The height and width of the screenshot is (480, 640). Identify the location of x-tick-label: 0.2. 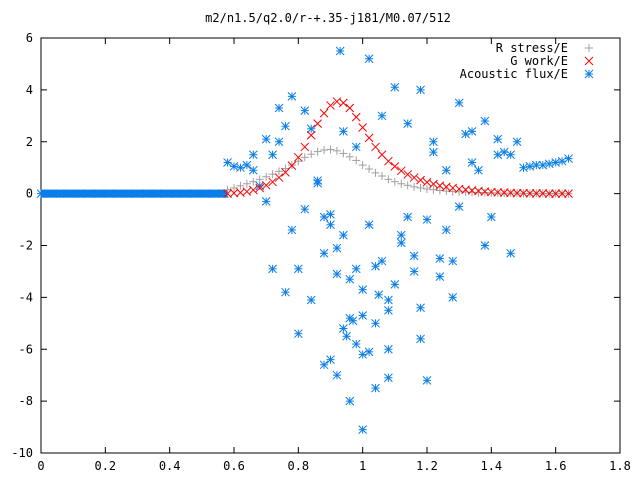
(105, 466).